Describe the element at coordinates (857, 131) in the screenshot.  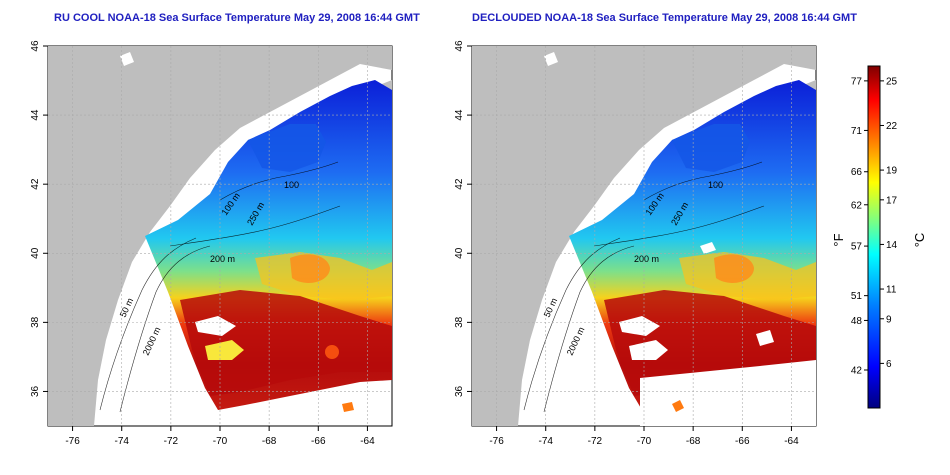
I see `fahrenheit-tick-label: 71` at that location.